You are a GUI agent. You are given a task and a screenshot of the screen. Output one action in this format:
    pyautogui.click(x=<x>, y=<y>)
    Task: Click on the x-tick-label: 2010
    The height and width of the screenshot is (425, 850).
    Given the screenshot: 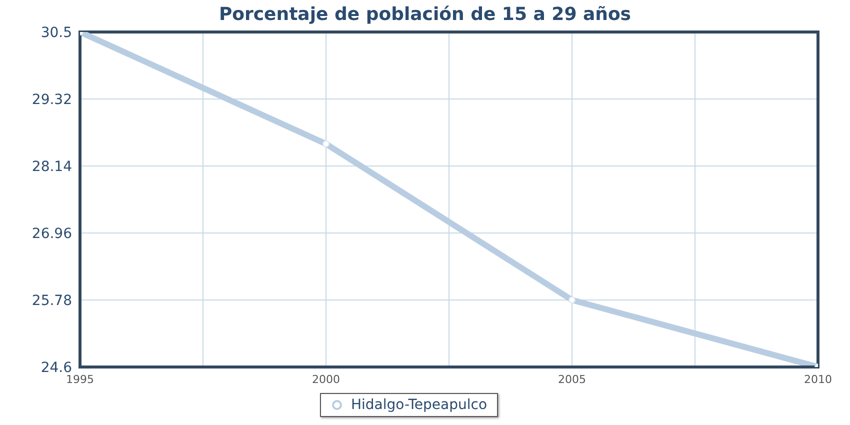 What is the action you would take?
    pyautogui.click(x=818, y=379)
    